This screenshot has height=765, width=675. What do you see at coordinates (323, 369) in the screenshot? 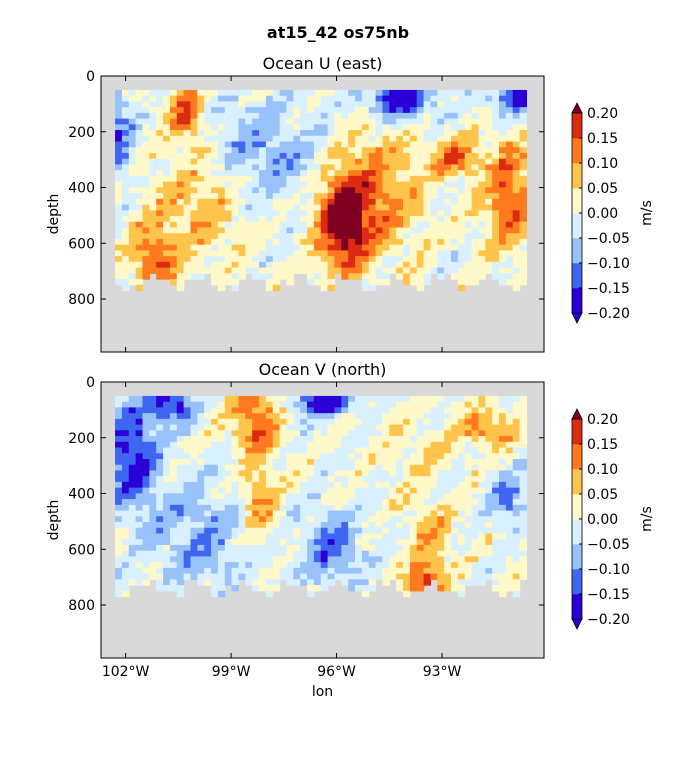
I see `panel-title: Ocean V (north)` at bounding box center [323, 369].